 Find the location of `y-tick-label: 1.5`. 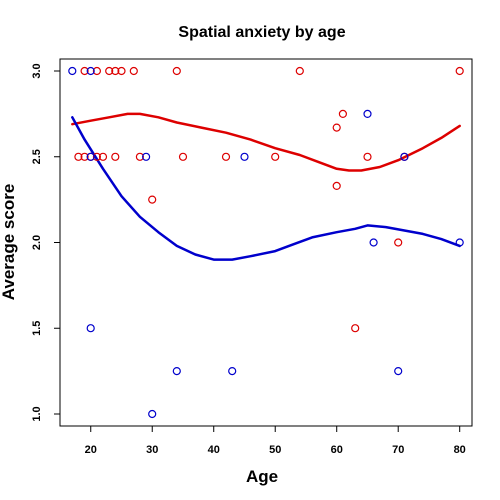

y-tick-label: 1.5 is located at coordinates (37, 328).